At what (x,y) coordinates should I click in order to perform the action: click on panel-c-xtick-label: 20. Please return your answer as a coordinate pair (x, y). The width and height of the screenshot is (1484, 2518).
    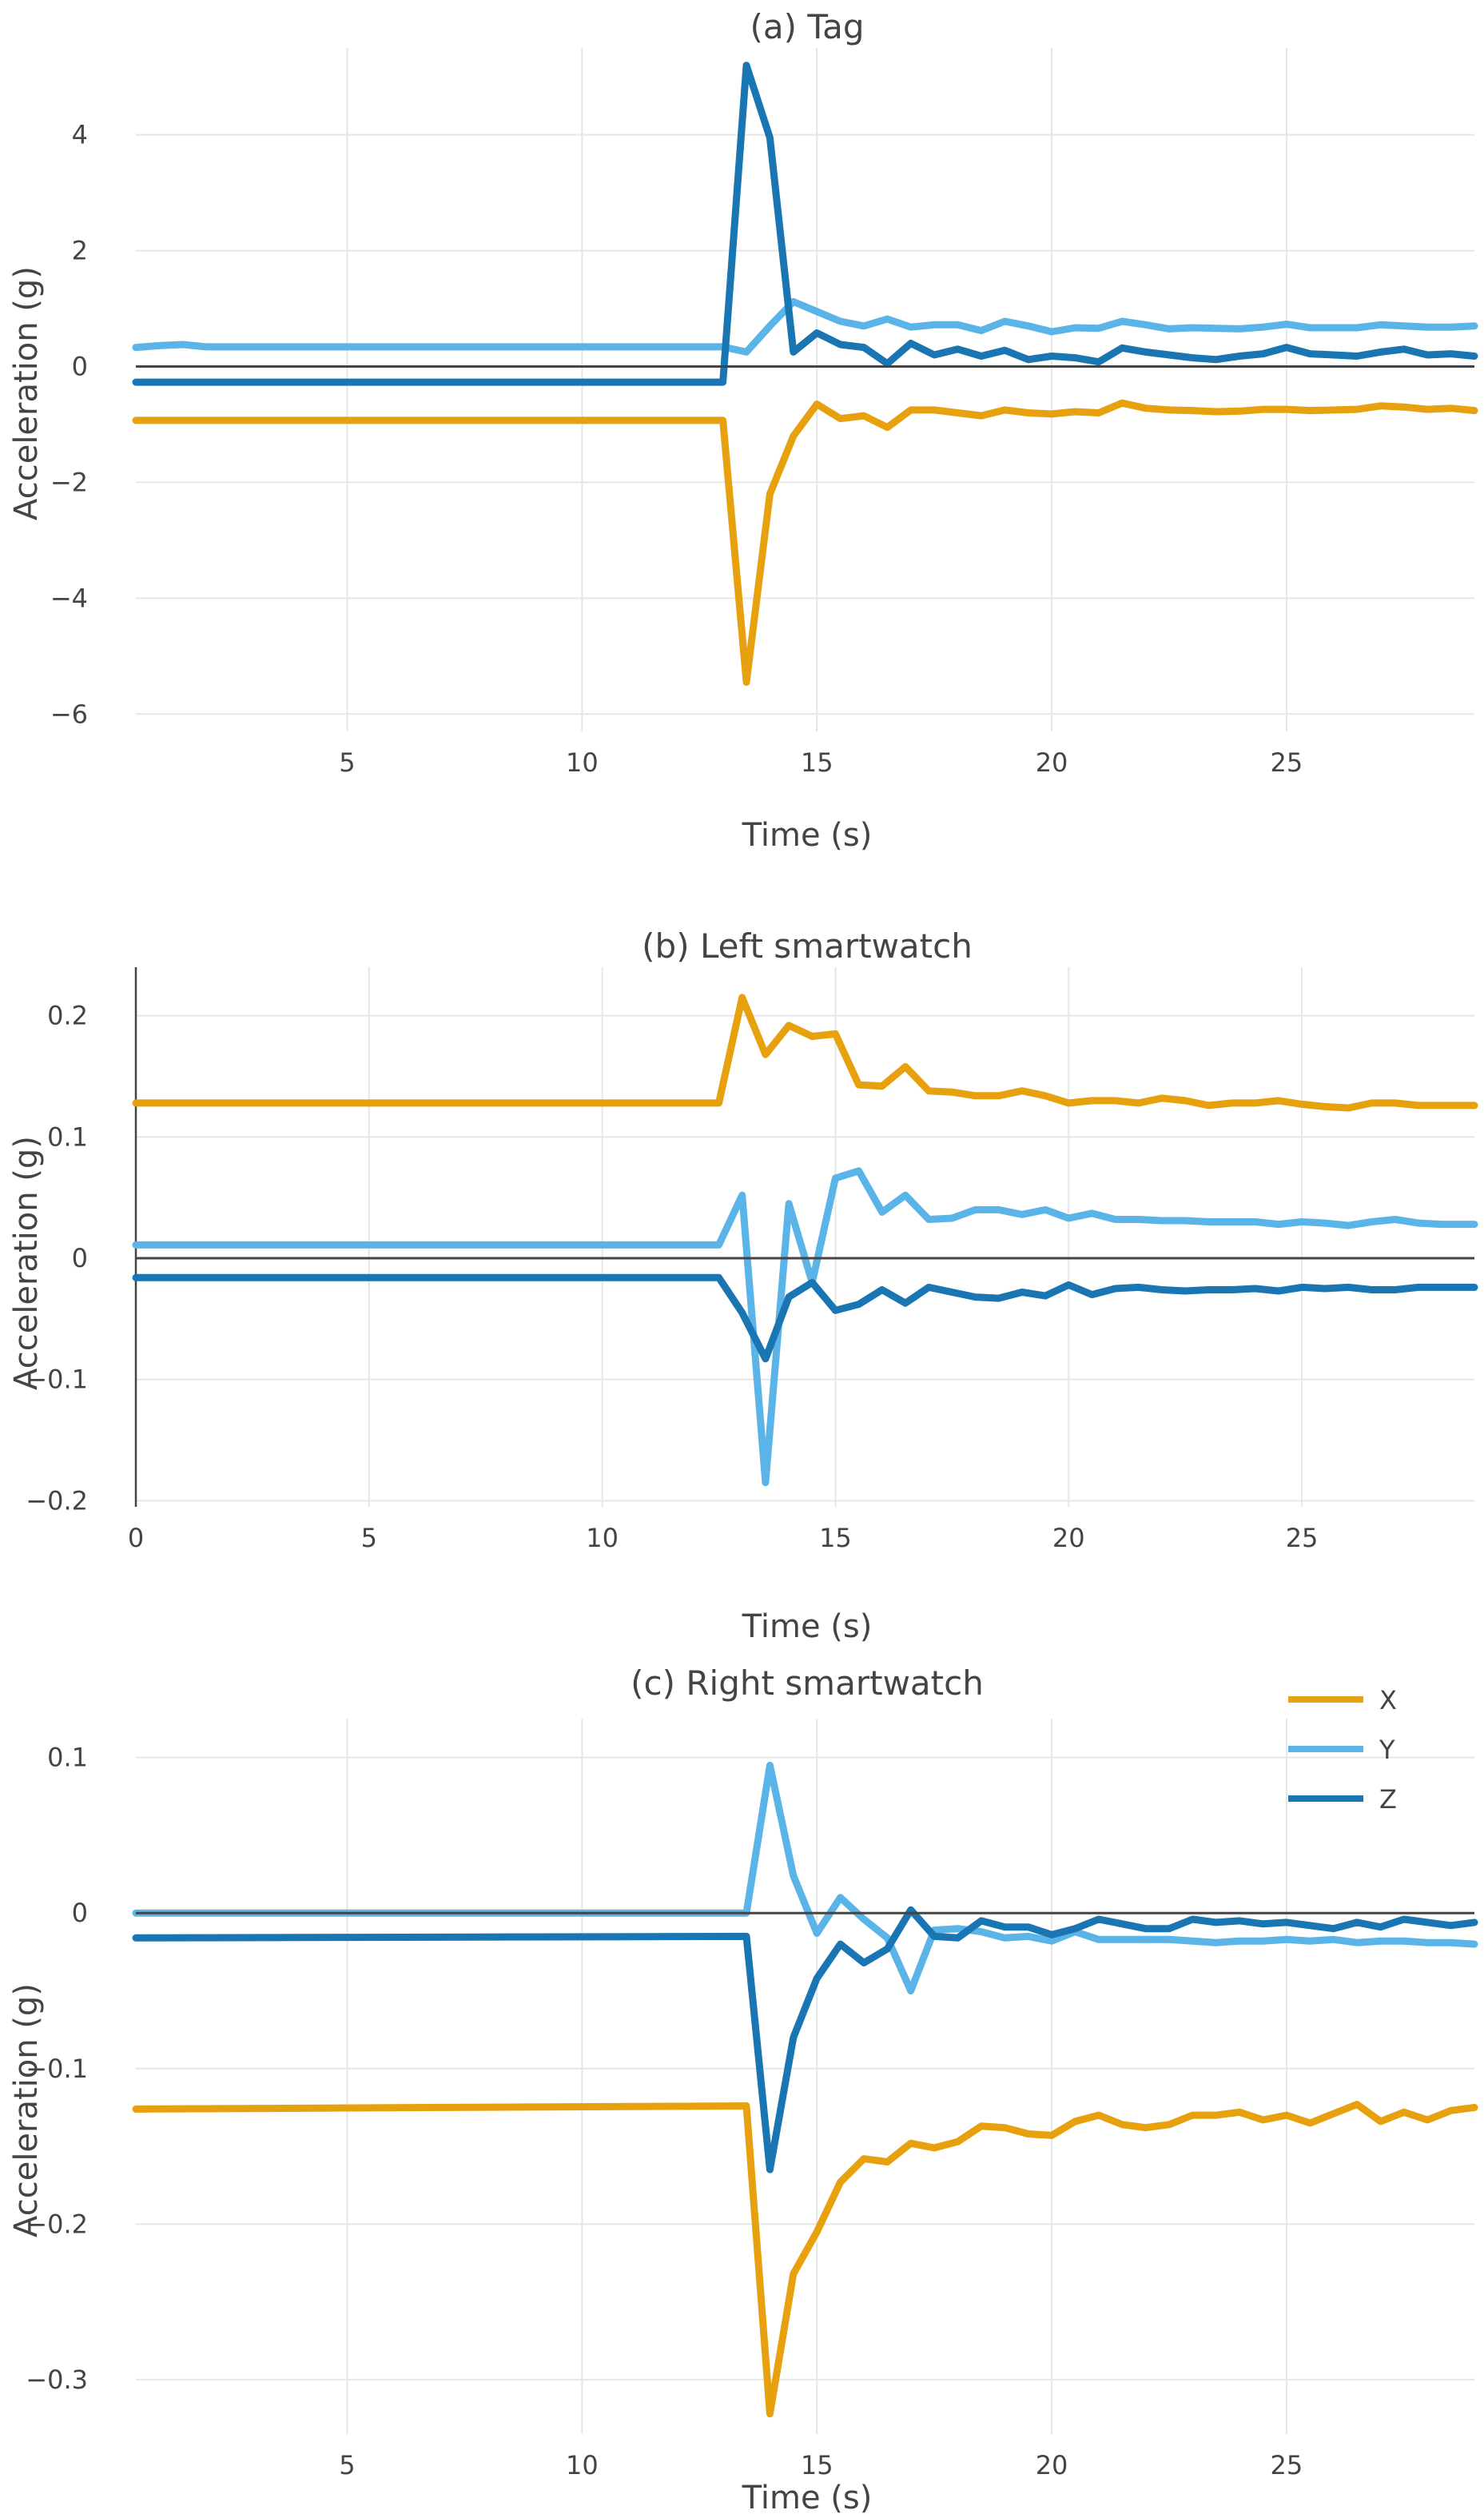
    Looking at the image, I should click on (1052, 2465).